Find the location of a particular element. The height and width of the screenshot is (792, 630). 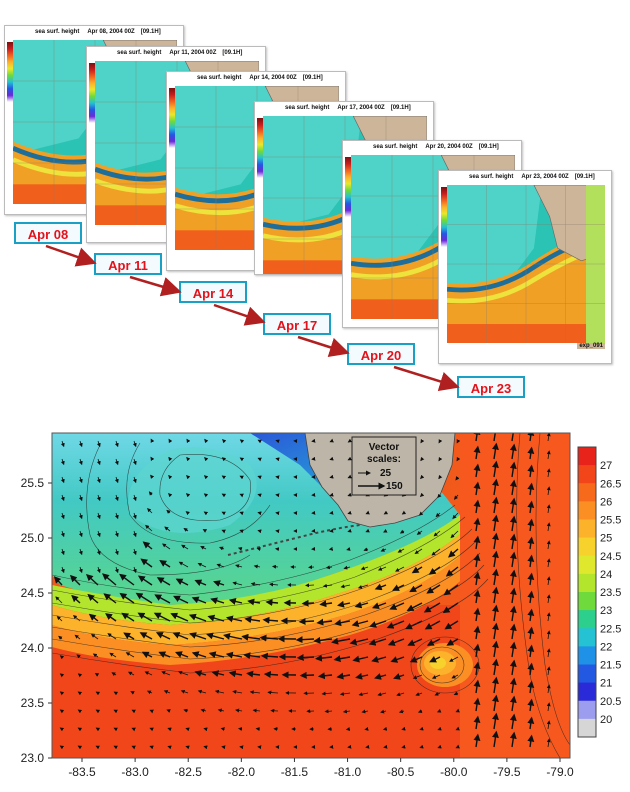

colorbar-label: 26 is located at coordinates (606, 502).